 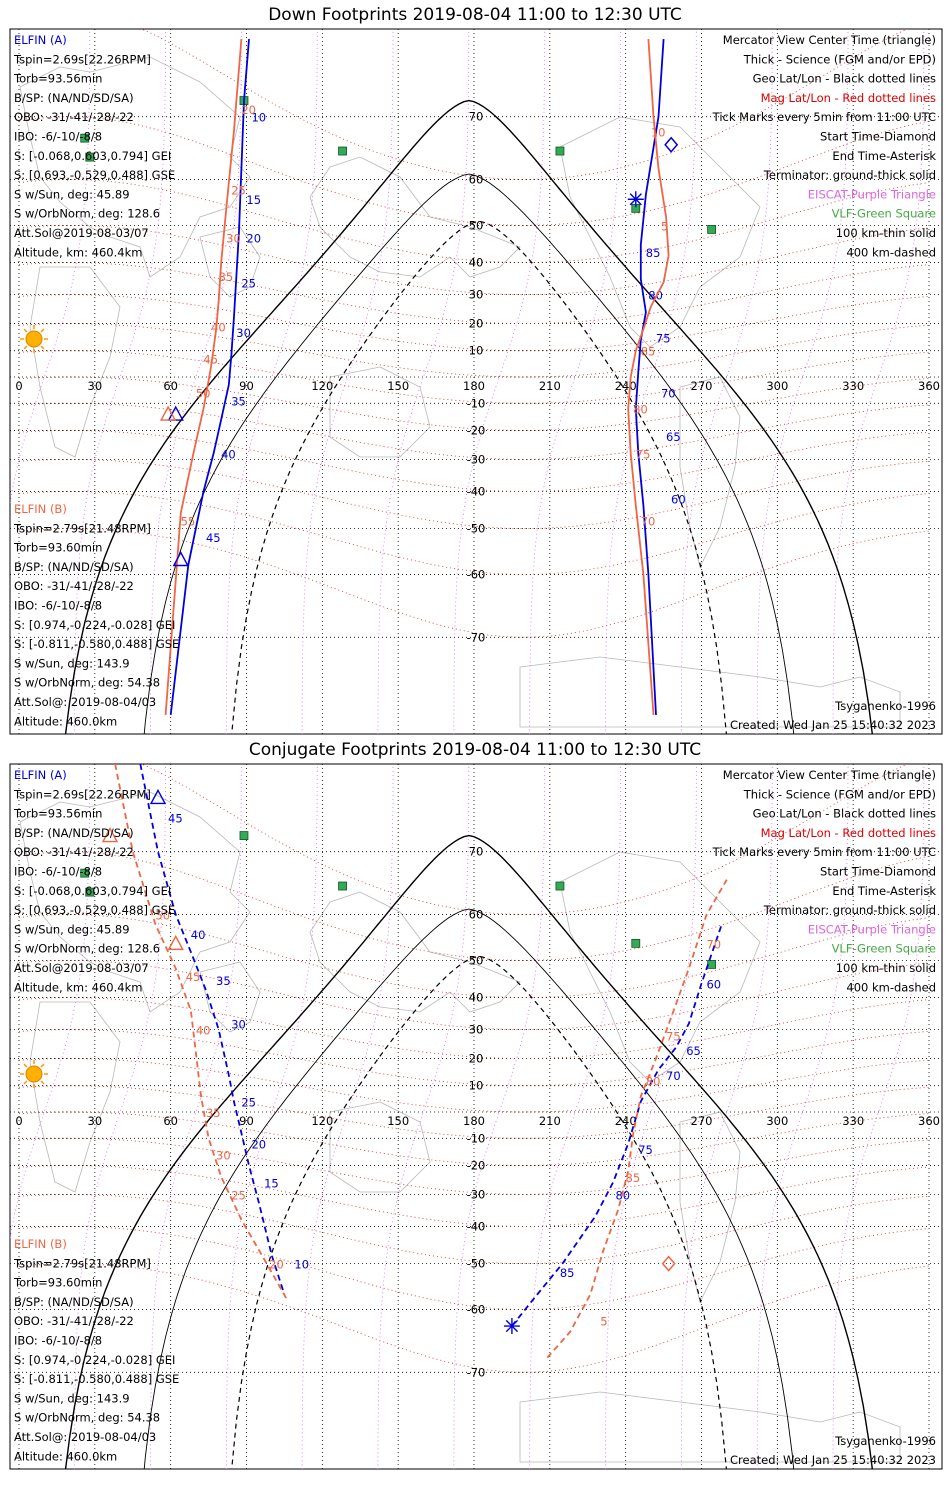 I want to click on info-line-b: B/SP: (NA/ND/SD/SA), so click(x=74, y=567).